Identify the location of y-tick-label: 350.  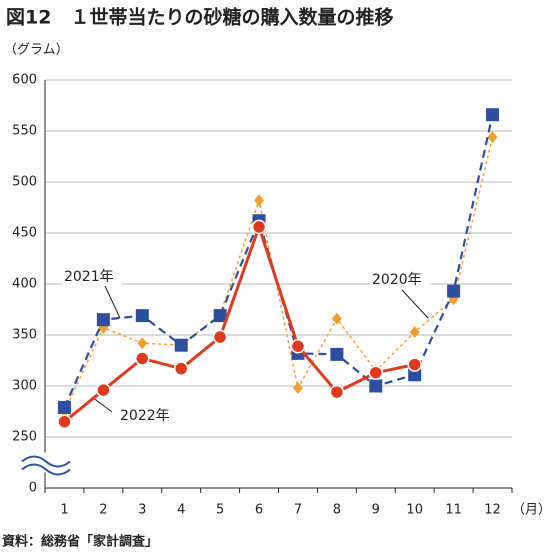
(24, 335).